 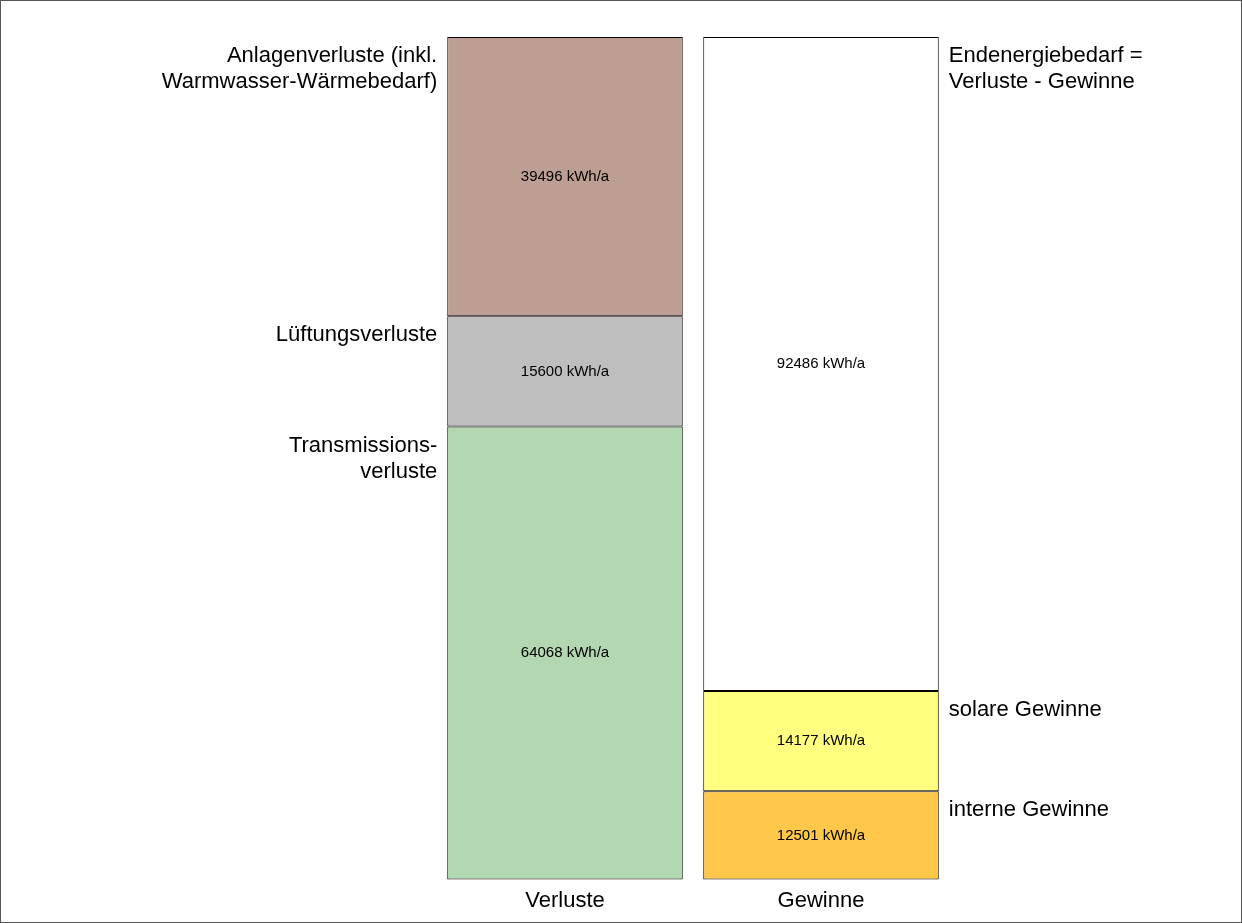 I want to click on series-label: Transmissions- verluste, so click(x=363, y=457).